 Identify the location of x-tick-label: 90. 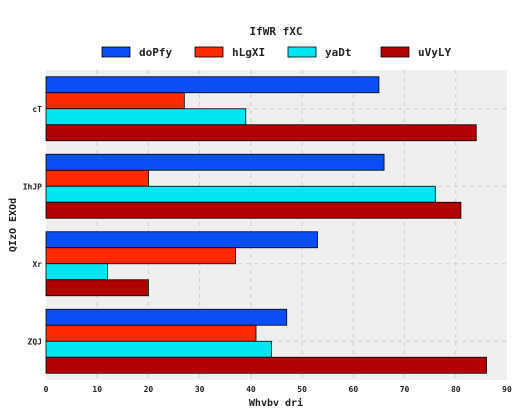
(507, 389).